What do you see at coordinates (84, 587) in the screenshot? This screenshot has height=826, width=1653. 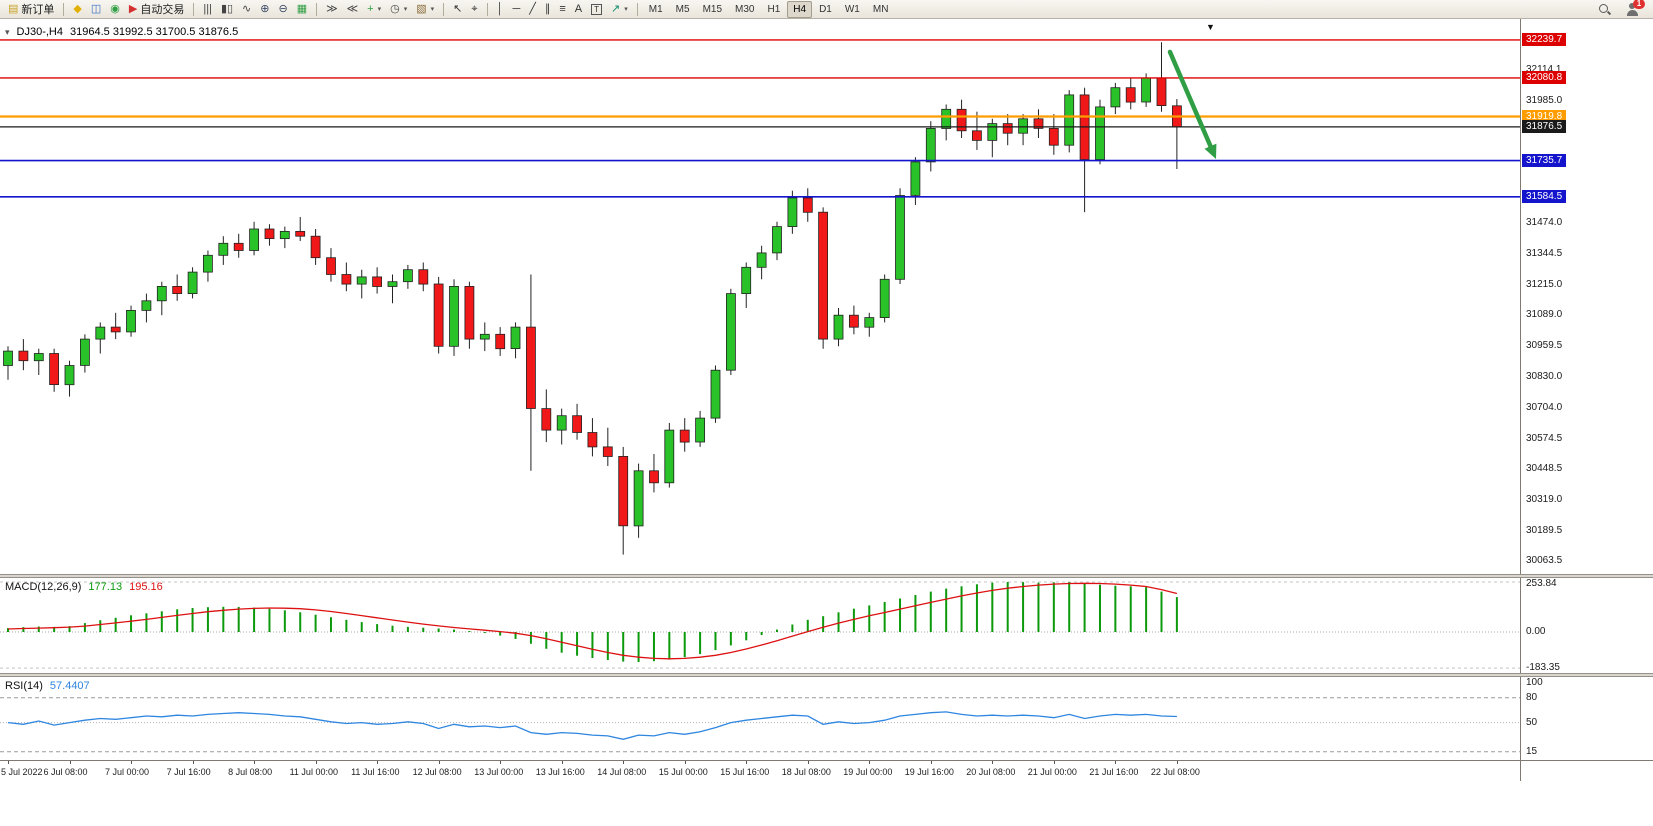 I see `macd-label: MACD(12,26,9) 177.13 195.16` at bounding box center [84, 587].